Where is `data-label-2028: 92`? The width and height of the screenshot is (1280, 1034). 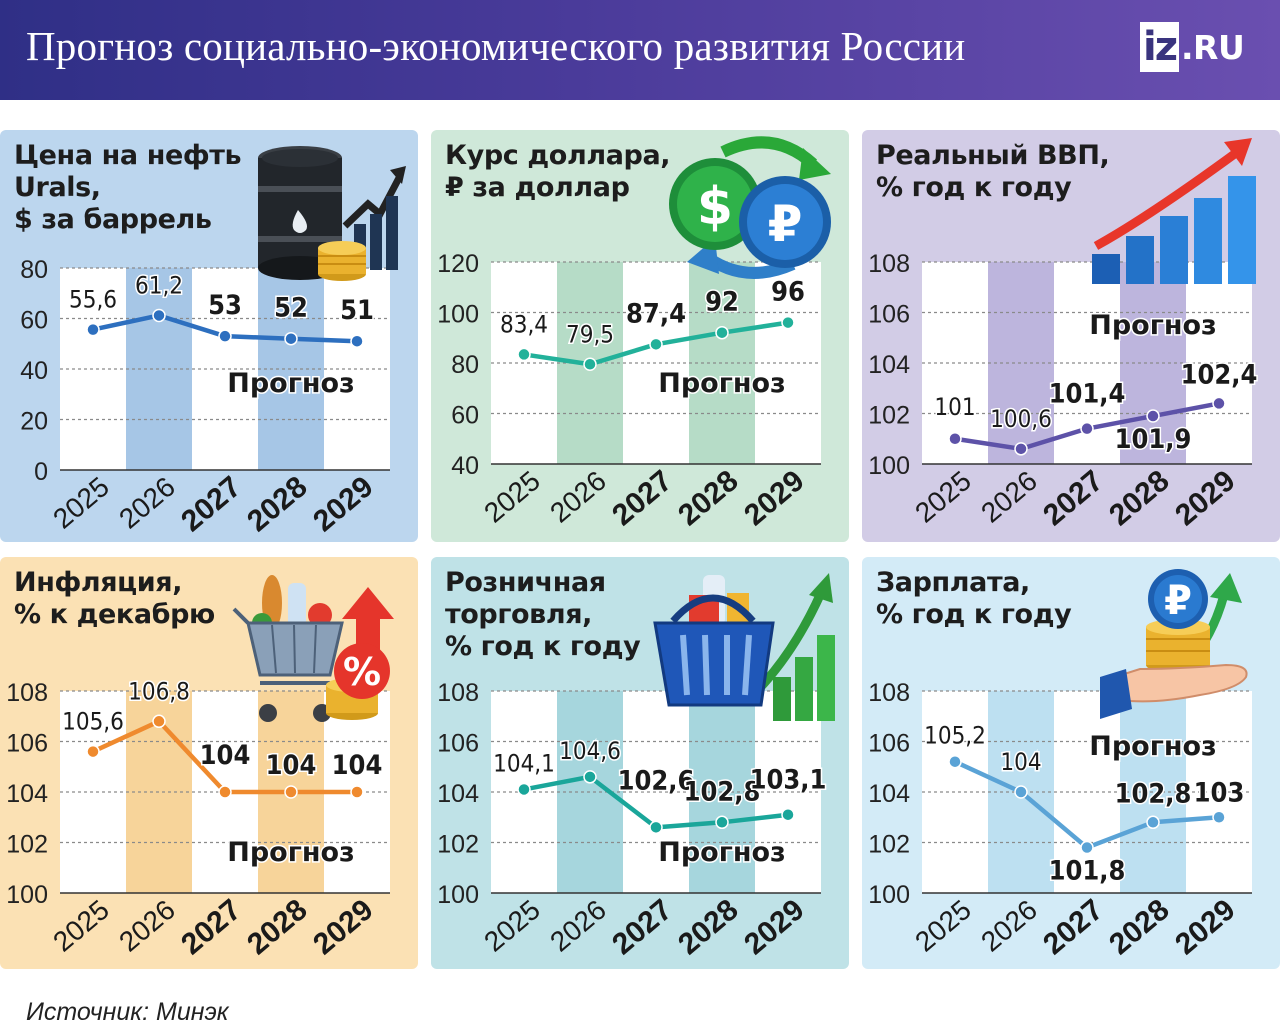
data-label-2028: 92 is located at coordinates (722, 302).